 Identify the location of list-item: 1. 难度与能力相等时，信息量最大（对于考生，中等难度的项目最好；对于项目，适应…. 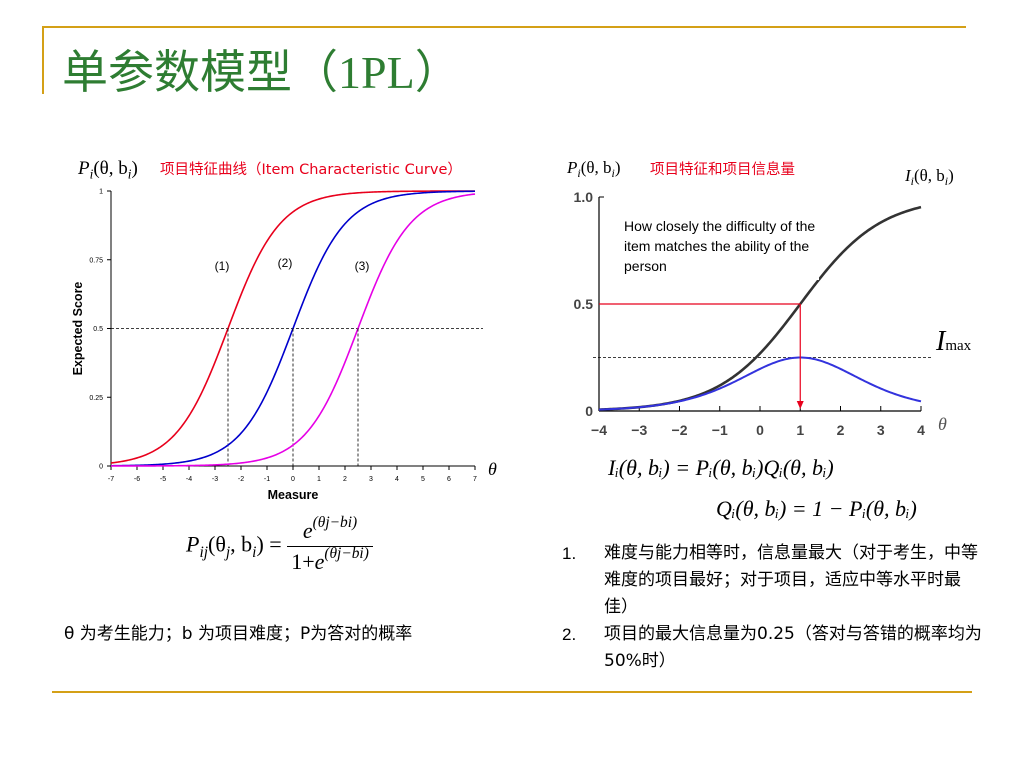
(770, 580).